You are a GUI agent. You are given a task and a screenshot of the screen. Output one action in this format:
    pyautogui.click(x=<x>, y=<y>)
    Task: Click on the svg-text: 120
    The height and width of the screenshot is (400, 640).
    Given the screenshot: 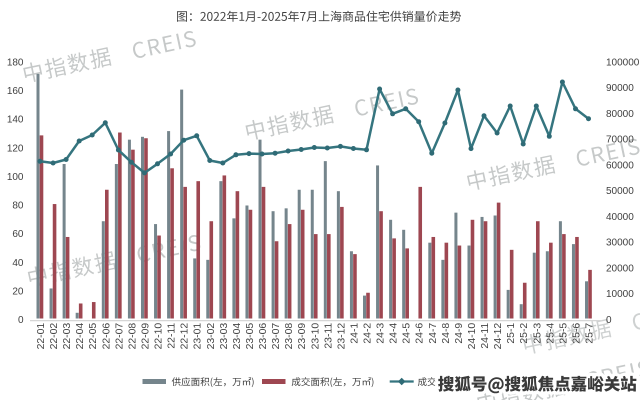 What is the action you would take?
    pyautogui.click(x=15, y=148)
    